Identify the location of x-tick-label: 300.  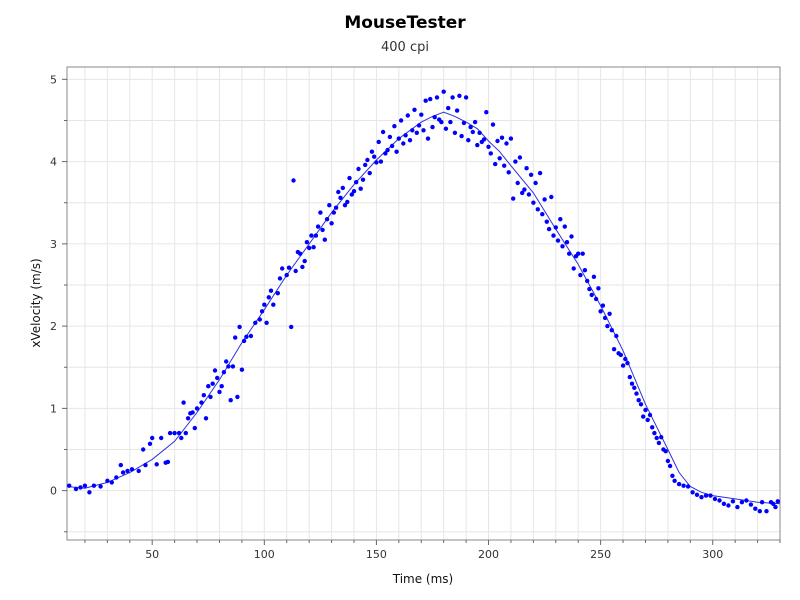
(712, 554).